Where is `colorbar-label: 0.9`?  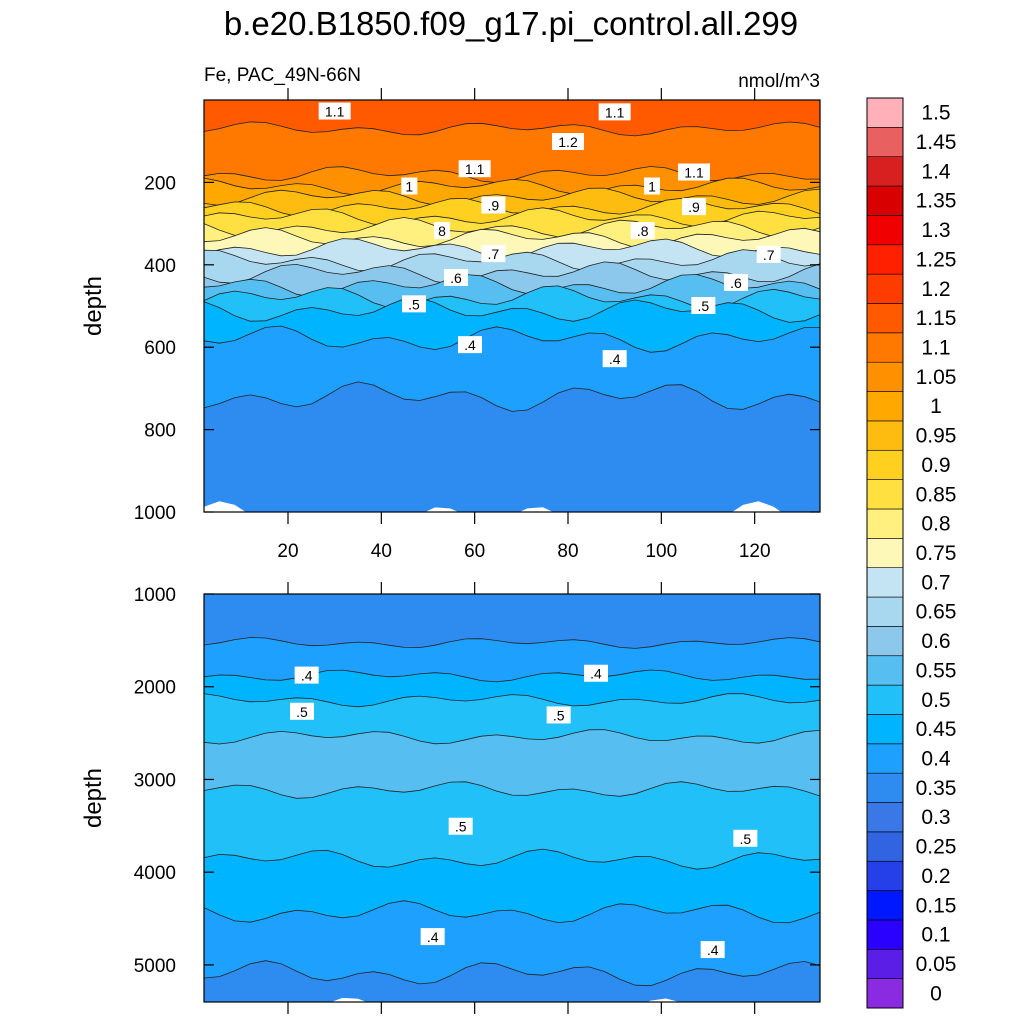
colorbar-label: 0.9 is located at coordinates (935, 465).